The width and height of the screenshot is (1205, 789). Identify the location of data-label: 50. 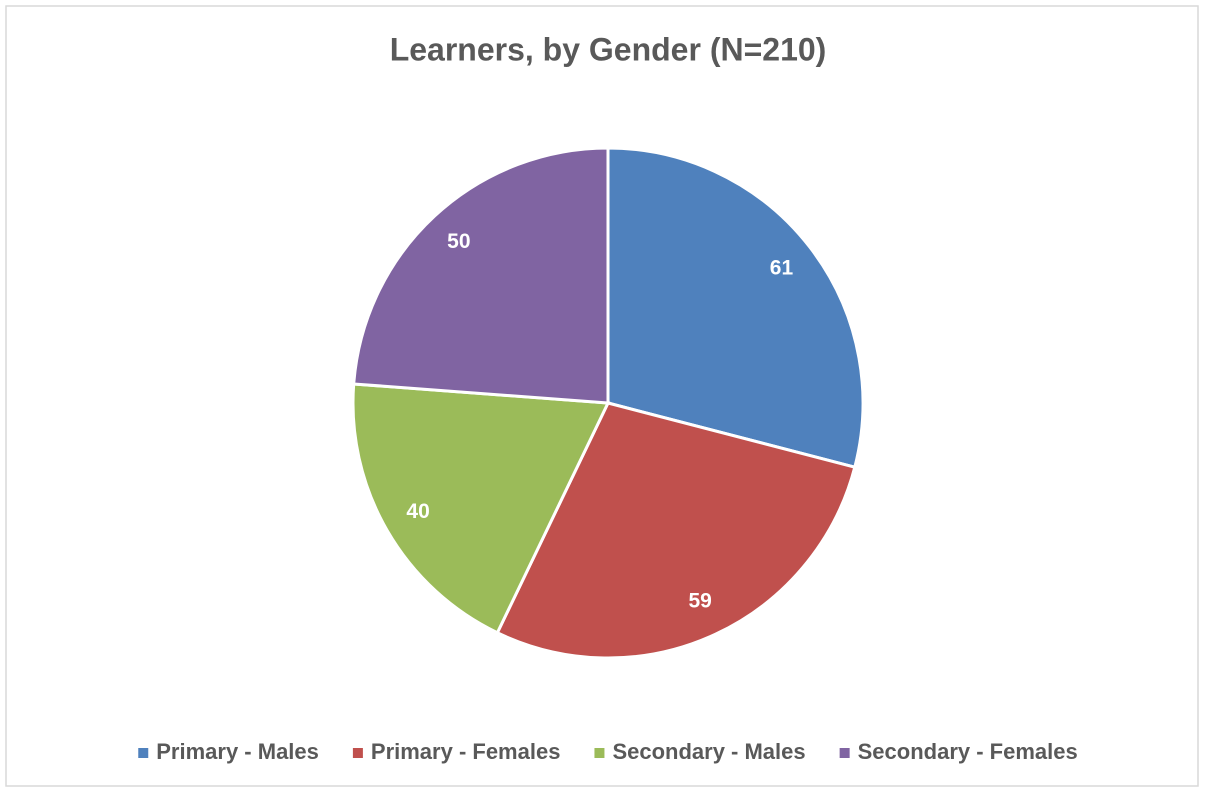
(458, 241).